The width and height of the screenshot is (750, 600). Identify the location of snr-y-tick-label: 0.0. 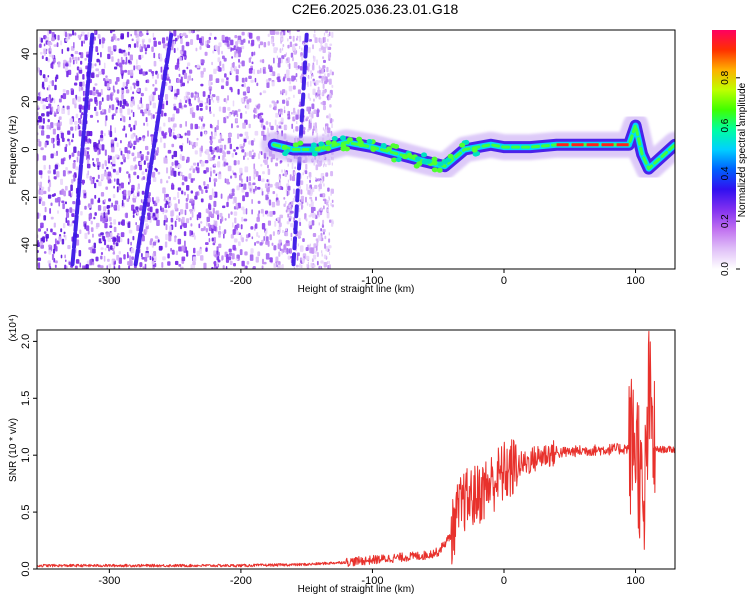
(26, 568).